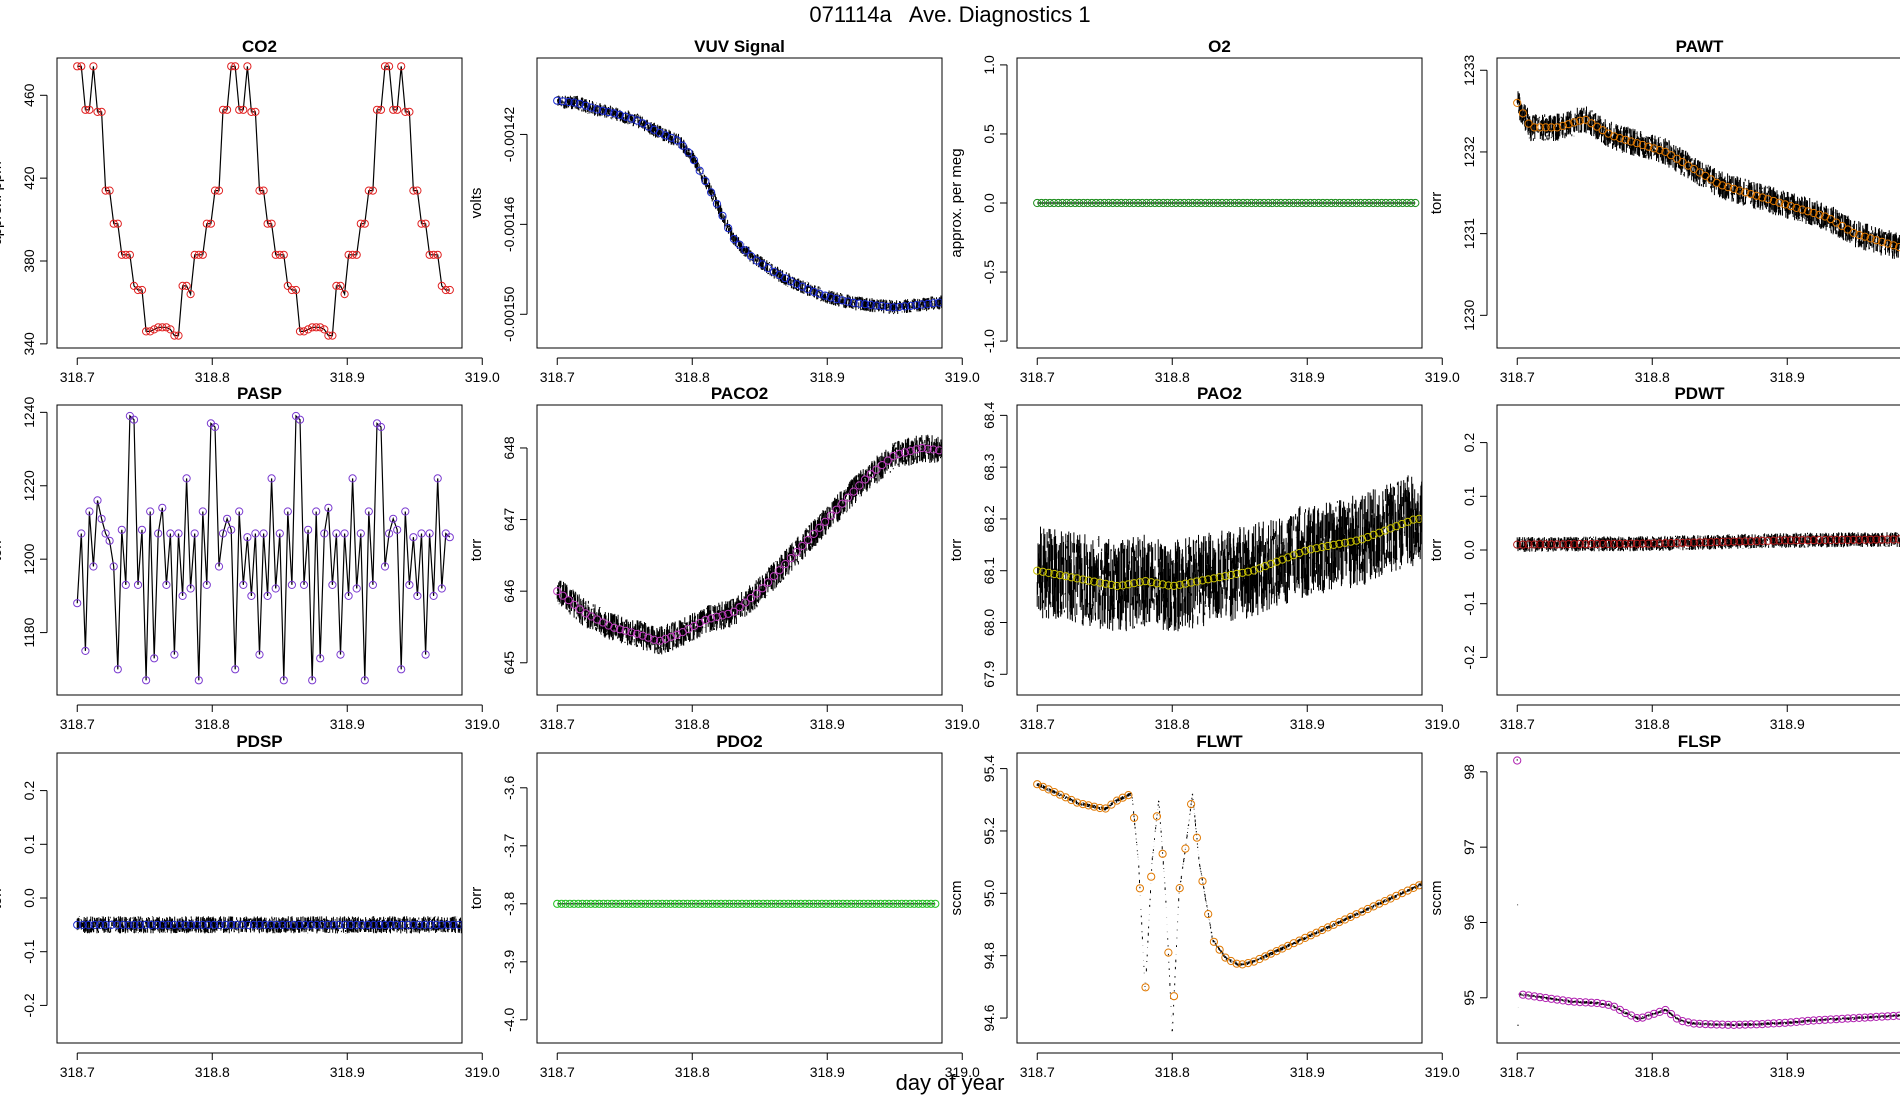  I want to click on y-axis-paco2: 645 646 647 648, so click(514, 555).